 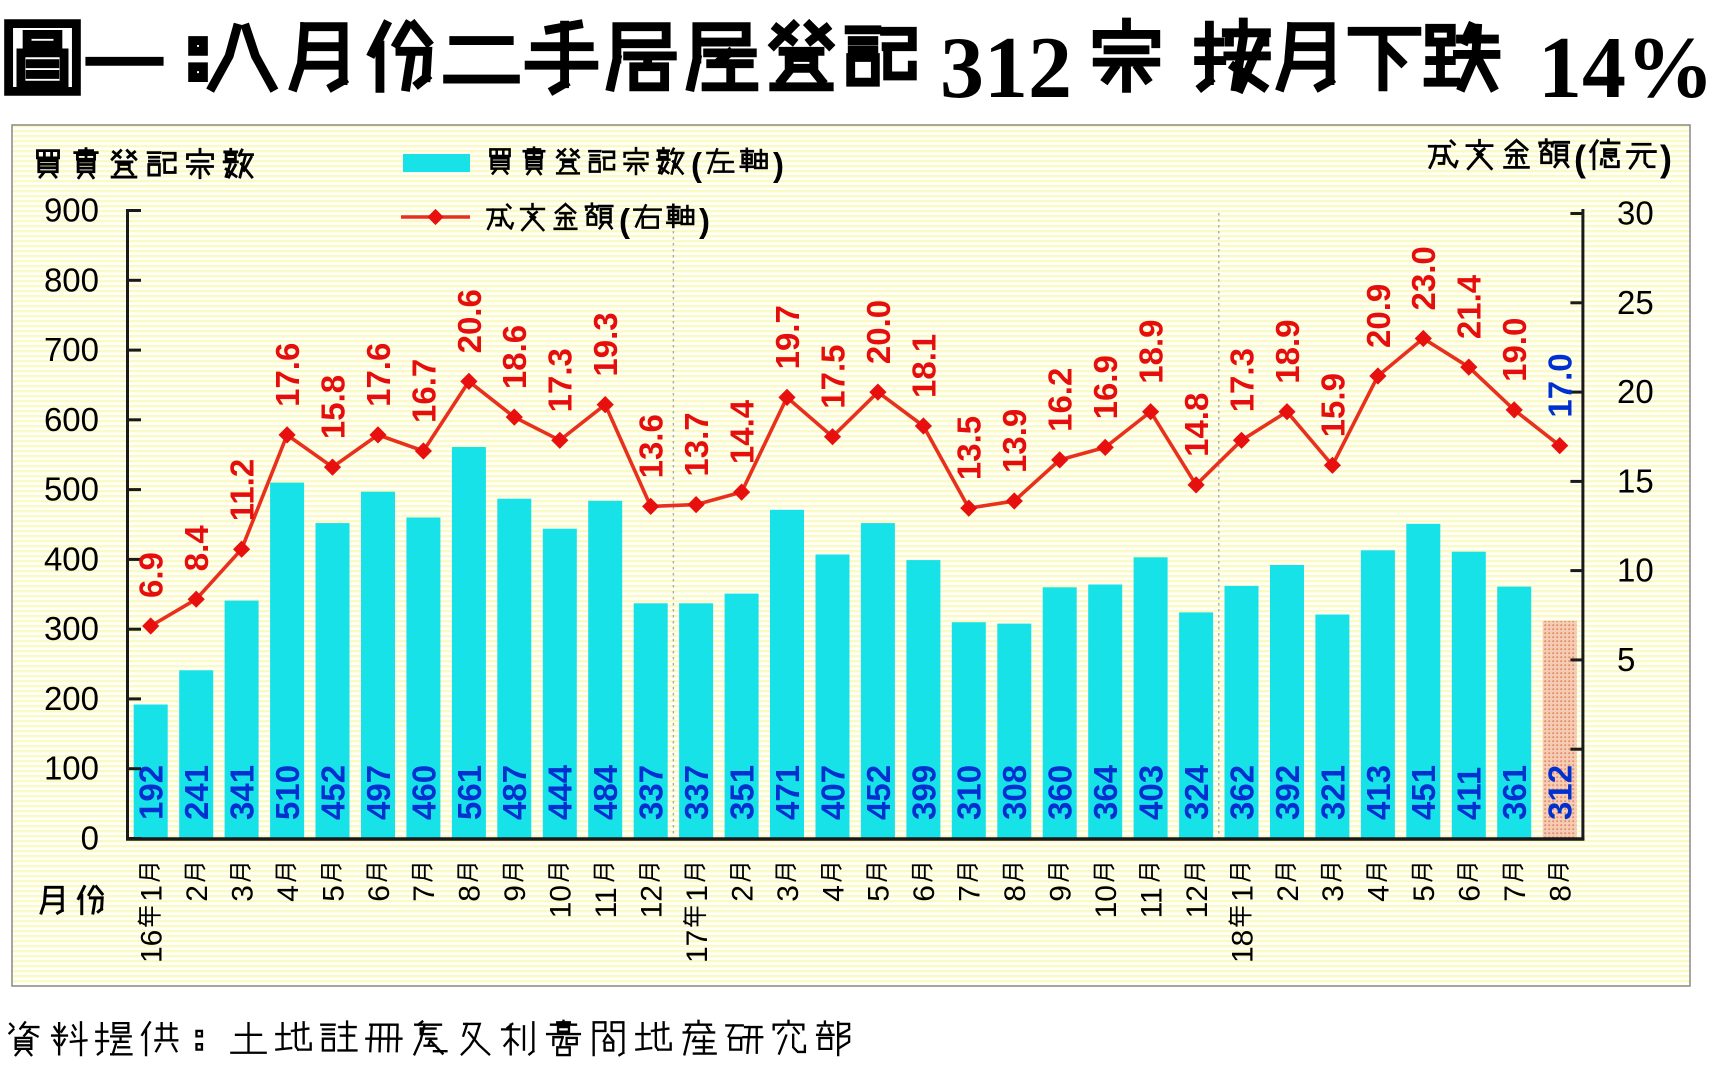 I want to click on svg-text: 8.4, so click(x=196, y=548).